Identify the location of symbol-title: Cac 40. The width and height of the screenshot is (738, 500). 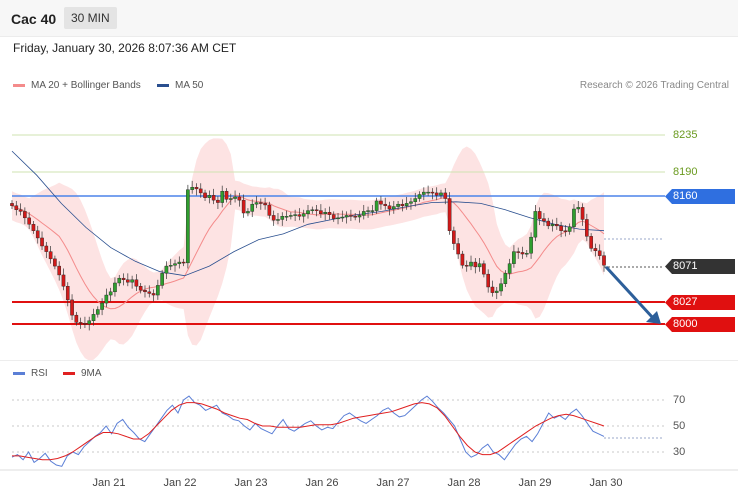
(34, 19).